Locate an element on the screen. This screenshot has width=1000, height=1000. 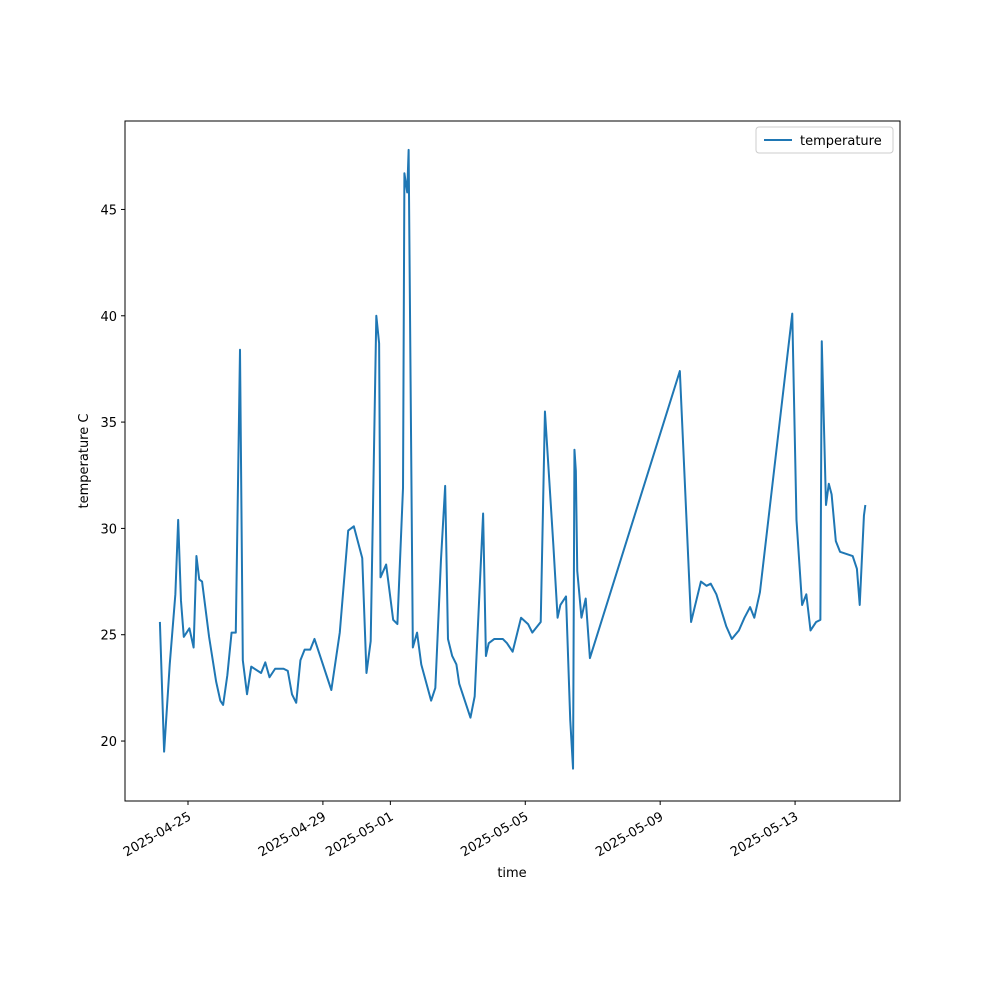
y-tick-label: 20 is located at coordinates (108, 742).